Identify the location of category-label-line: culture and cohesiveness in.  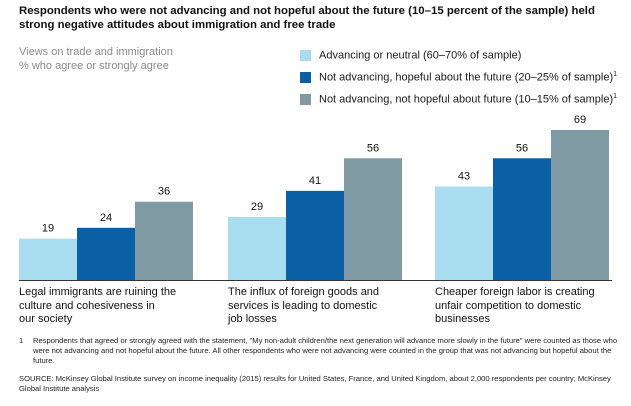
(87, 305).